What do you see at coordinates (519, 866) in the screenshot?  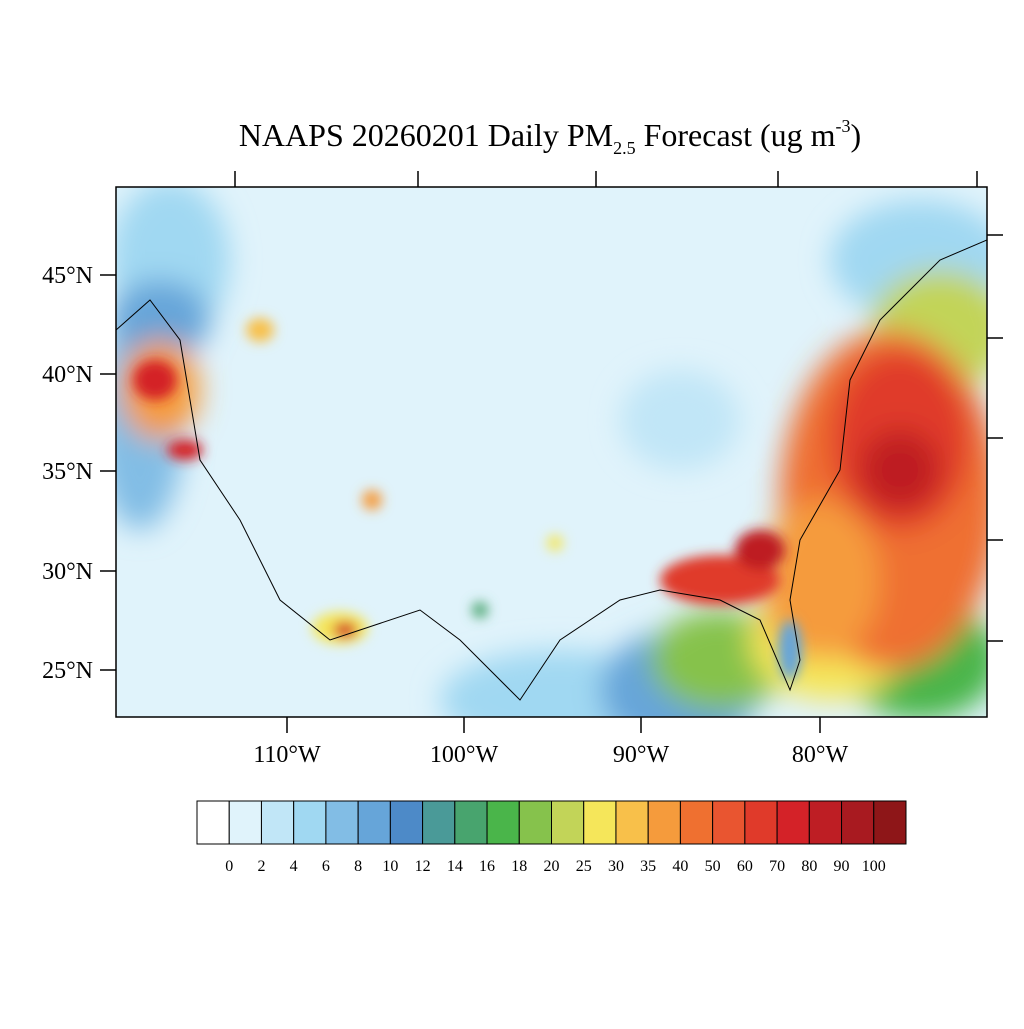 I see `colorbar-label: 18` at bounding box center [519, 866].